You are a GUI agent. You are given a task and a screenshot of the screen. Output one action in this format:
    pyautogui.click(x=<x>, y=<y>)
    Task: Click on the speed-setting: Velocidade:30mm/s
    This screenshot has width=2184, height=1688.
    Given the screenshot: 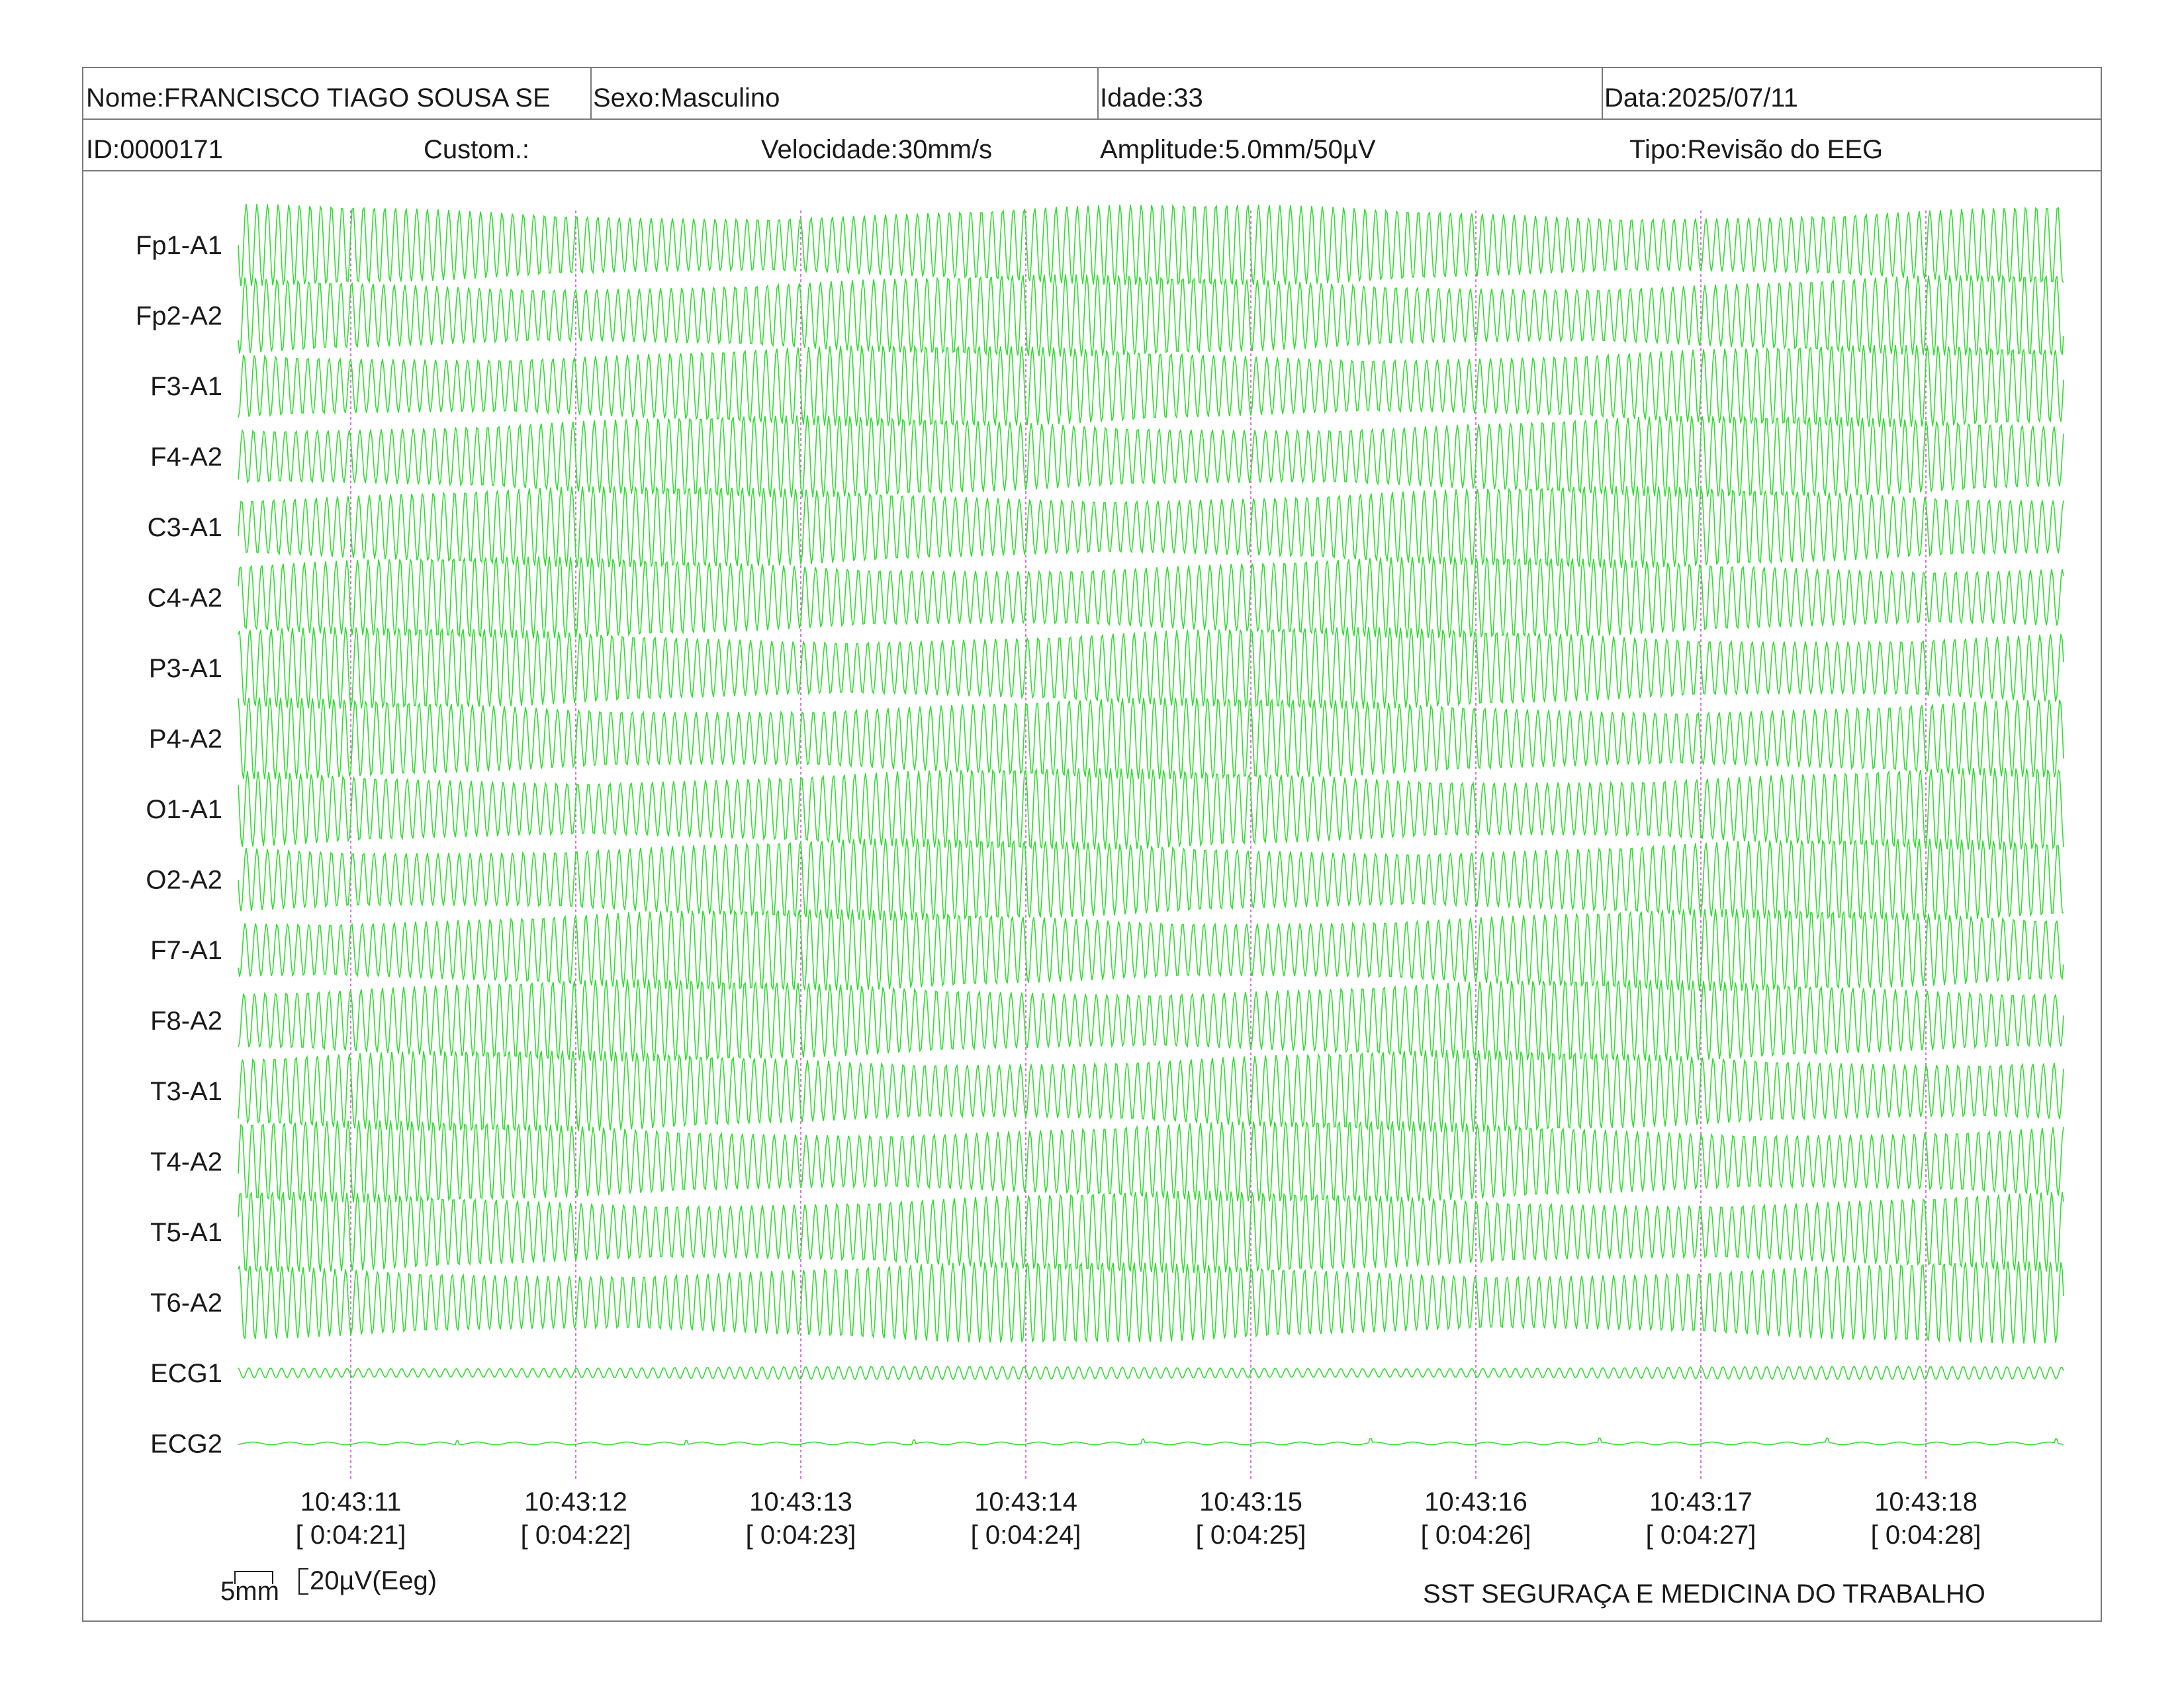 What is the action you would take?
    pyautogui.click(x=877, y=149)
    